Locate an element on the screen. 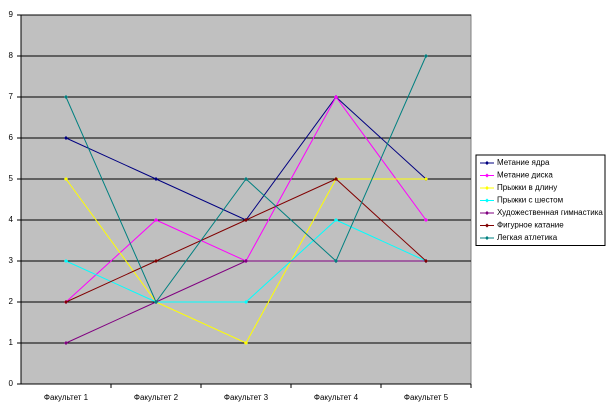  y-tick-label: 8 is located at coordinates (11, 55).